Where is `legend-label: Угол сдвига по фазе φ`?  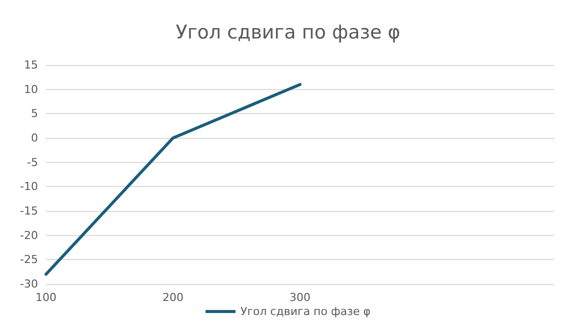
legend-label: Угол сдвига по фазе φ is located at coordinates (305, 311).